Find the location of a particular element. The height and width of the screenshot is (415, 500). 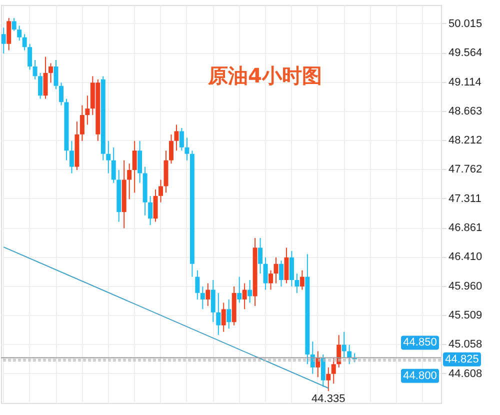

y-tick-label: 45.960 is located at coordinates (465, 286).